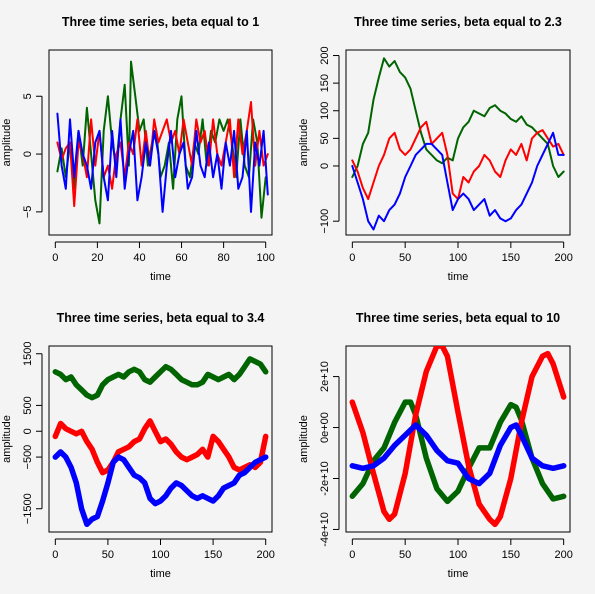 This screenshot has height=594, width=595. What do you see at coordinates (28, 354) in the screenshot?
I see `y-tick-label: 1500` at bounding box center [28, 354].